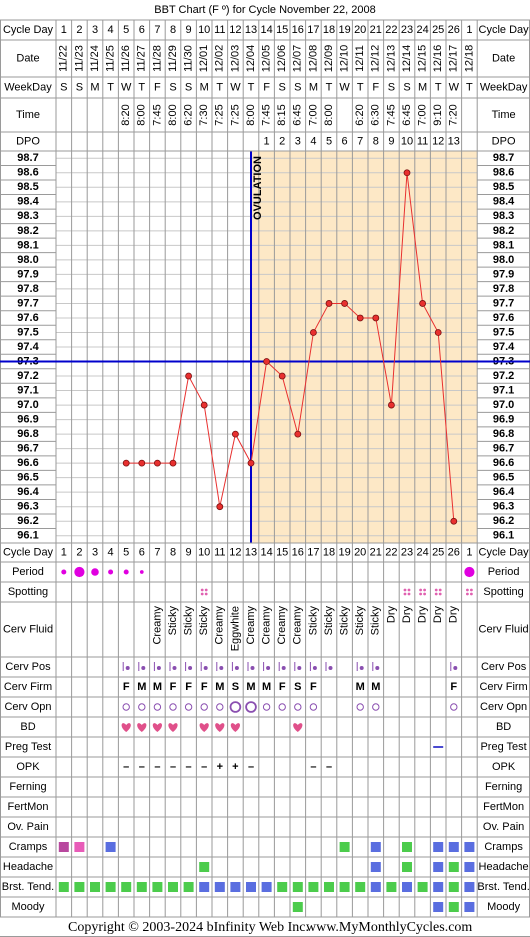 This screenshot has height=937, width=530. What do you see at coordinates (28, 87) in the screenshot?
I see `row-label: WeekDay` at bounding box center [28, 87].